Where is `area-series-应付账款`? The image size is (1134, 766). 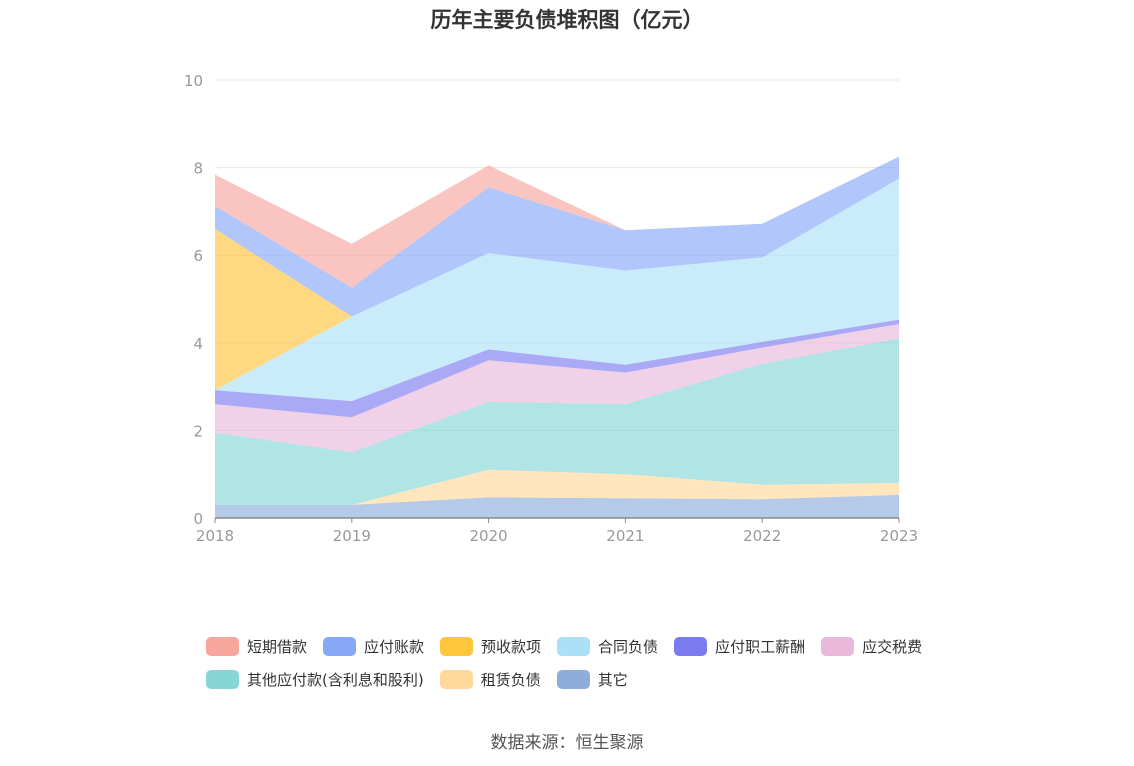 area-series-应付账款 is located at coordinates (557, 236).